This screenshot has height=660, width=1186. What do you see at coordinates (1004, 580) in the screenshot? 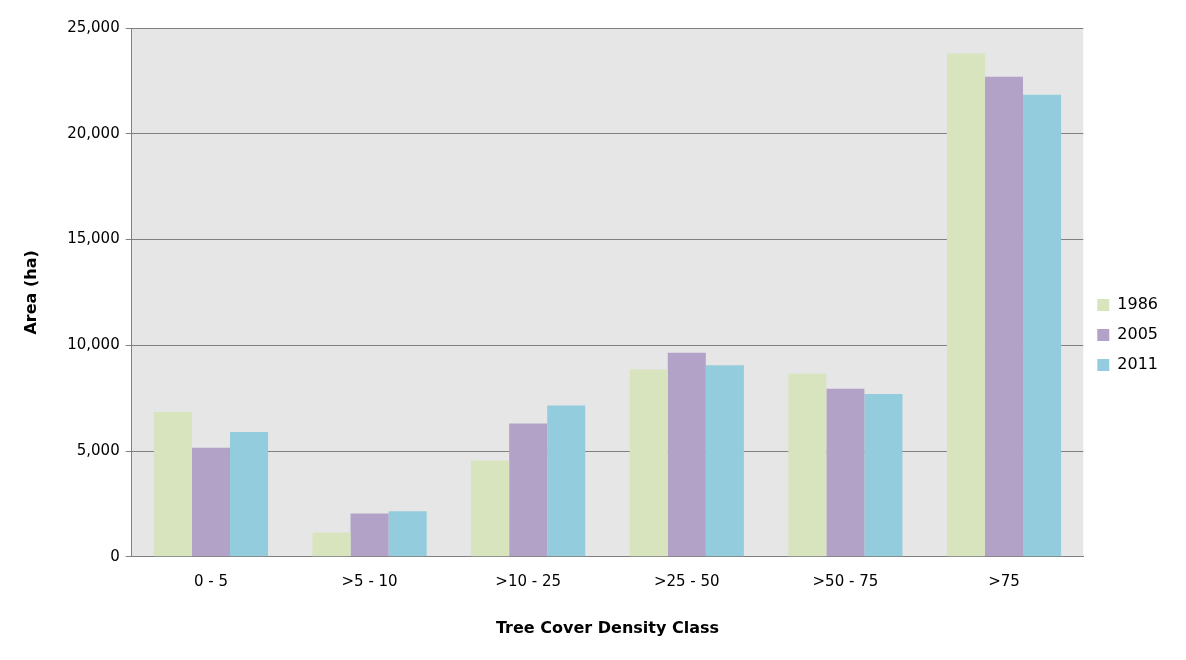
I see `x-tick-label: >75` at bounding box center [1004, 580].